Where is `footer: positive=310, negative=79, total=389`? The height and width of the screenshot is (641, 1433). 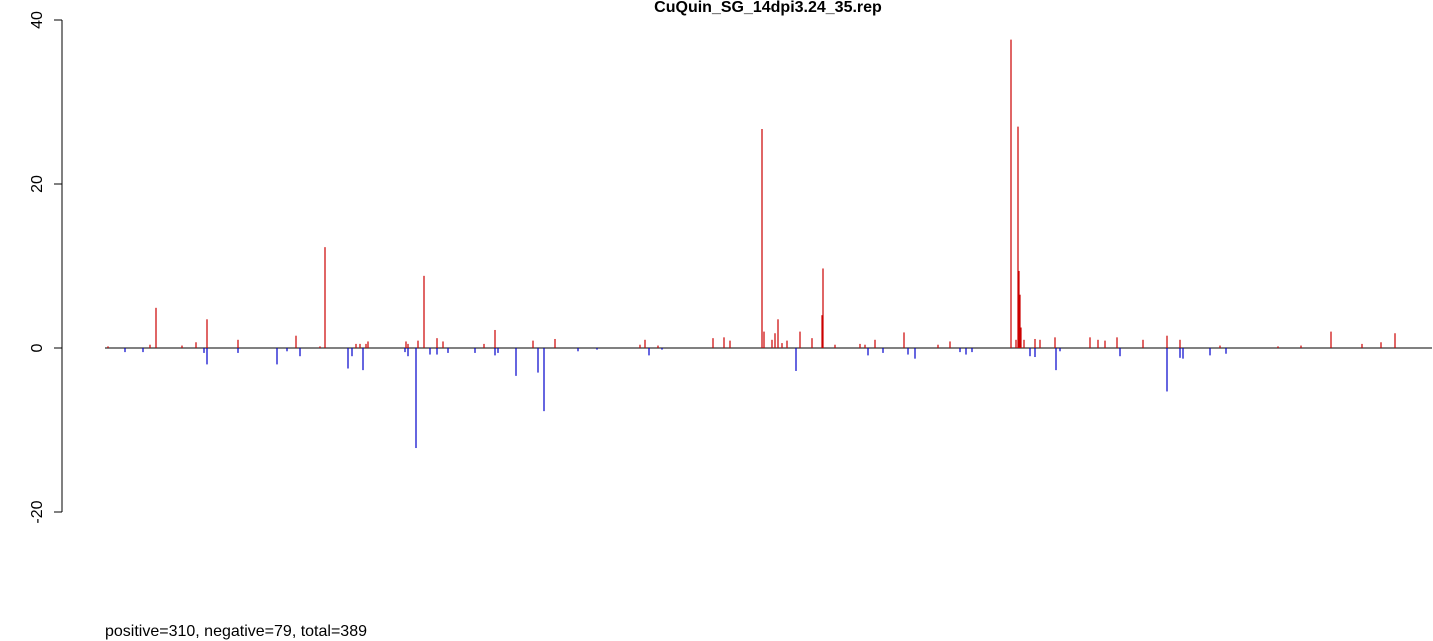 footer: positive=310, negative=79, total=389 is located at coordinates (236, 631).